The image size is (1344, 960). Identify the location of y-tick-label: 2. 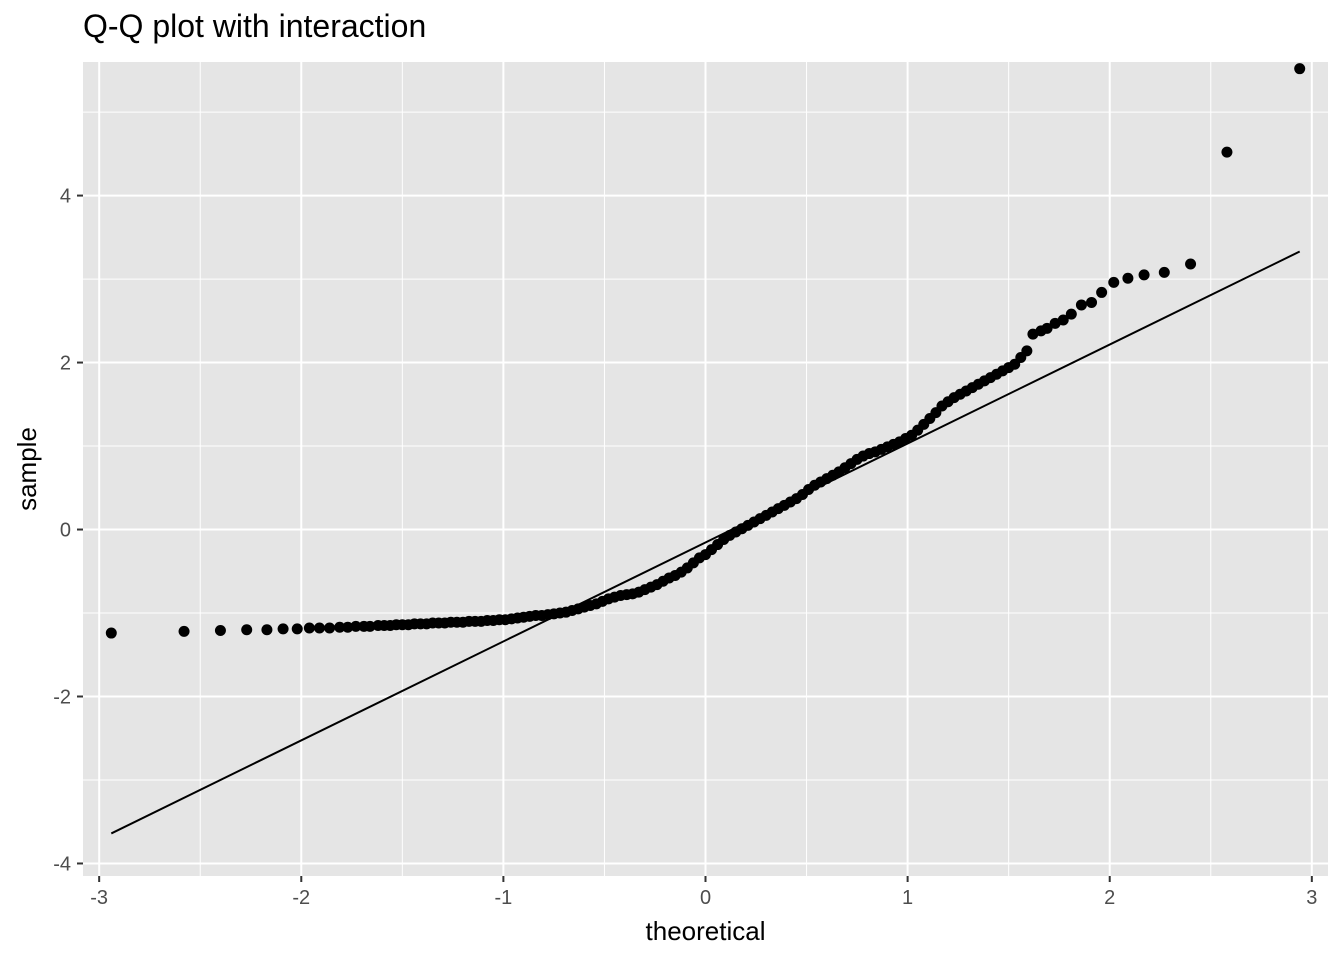
(65, 364).